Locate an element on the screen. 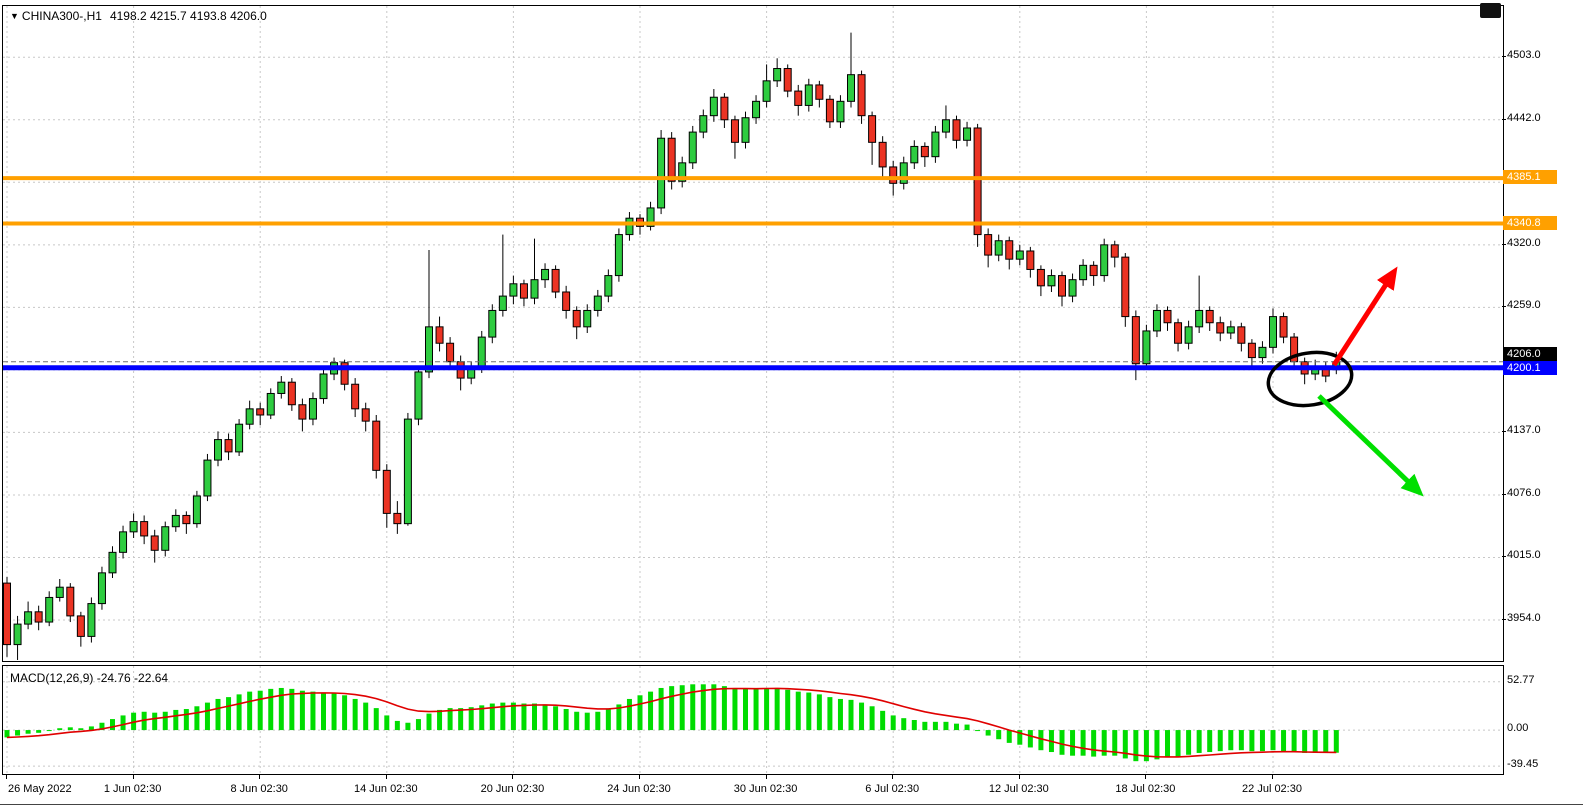  price-tag-4385.1: 4385.1 is located at coordinates (1530, 177).